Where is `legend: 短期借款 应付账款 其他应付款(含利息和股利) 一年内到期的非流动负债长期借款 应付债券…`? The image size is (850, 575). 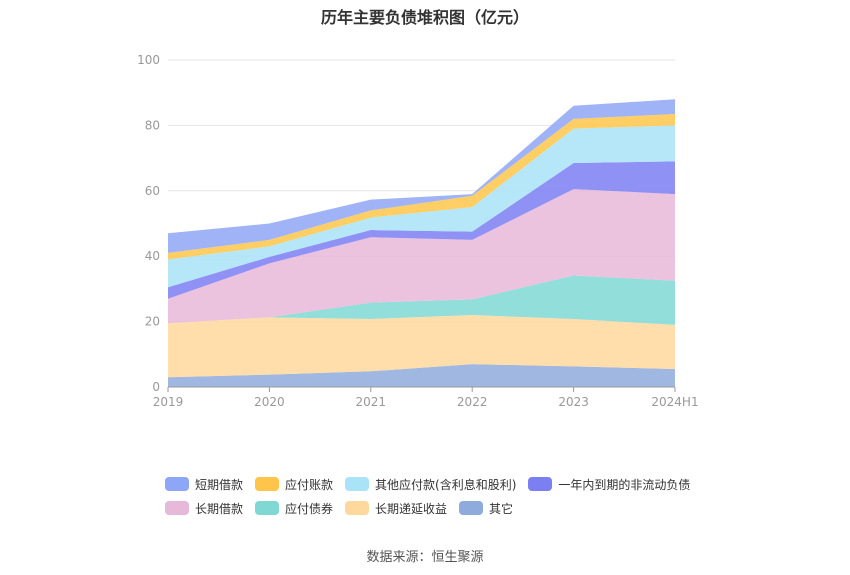 legend: 短期借款 应付账款 其他应付款(含利息和股利) 一年内到期的非流动负债长期借款 应付债券… is located at coordinates (445, 496).